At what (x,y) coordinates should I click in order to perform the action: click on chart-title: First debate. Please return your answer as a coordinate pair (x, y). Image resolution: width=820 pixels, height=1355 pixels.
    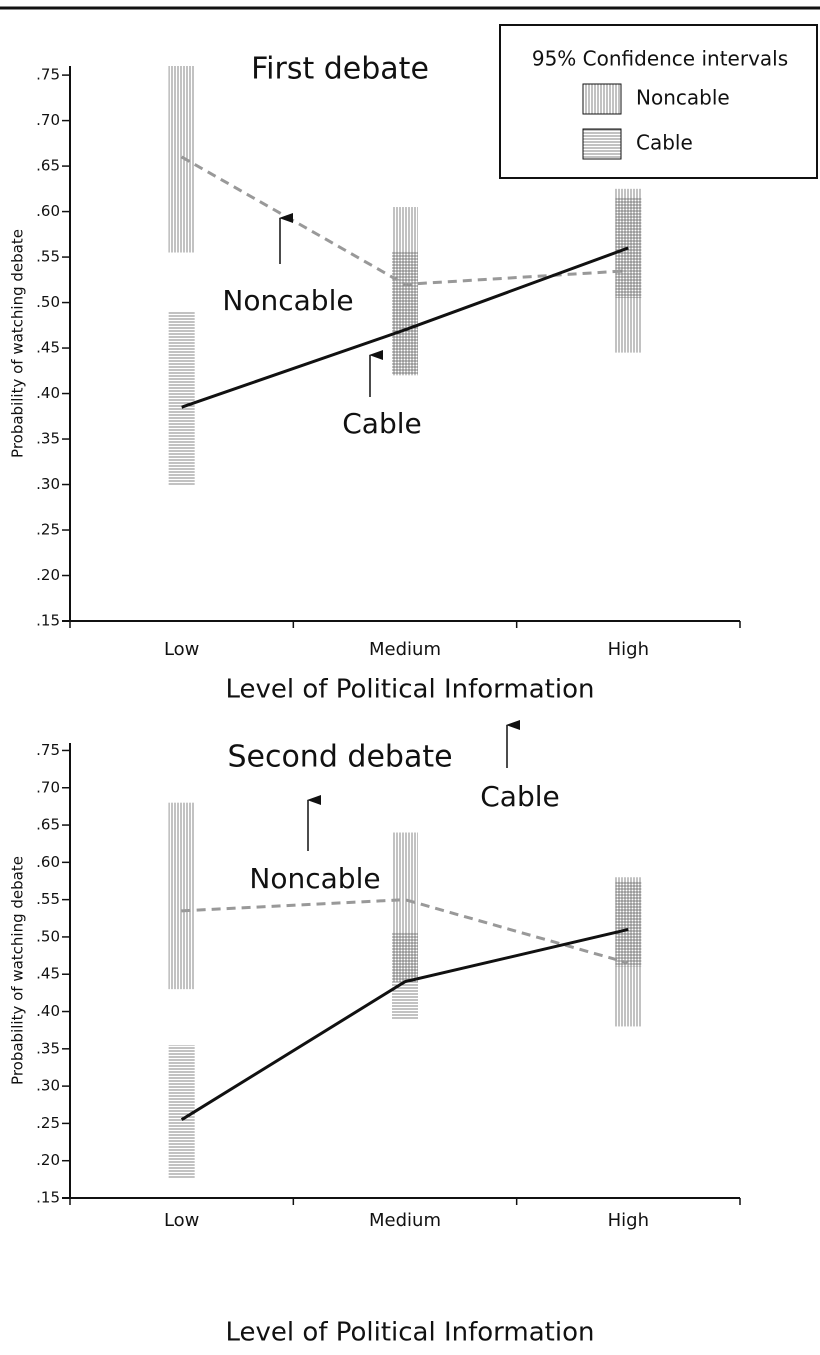
    Looking at the image, I should click on (340, 69).